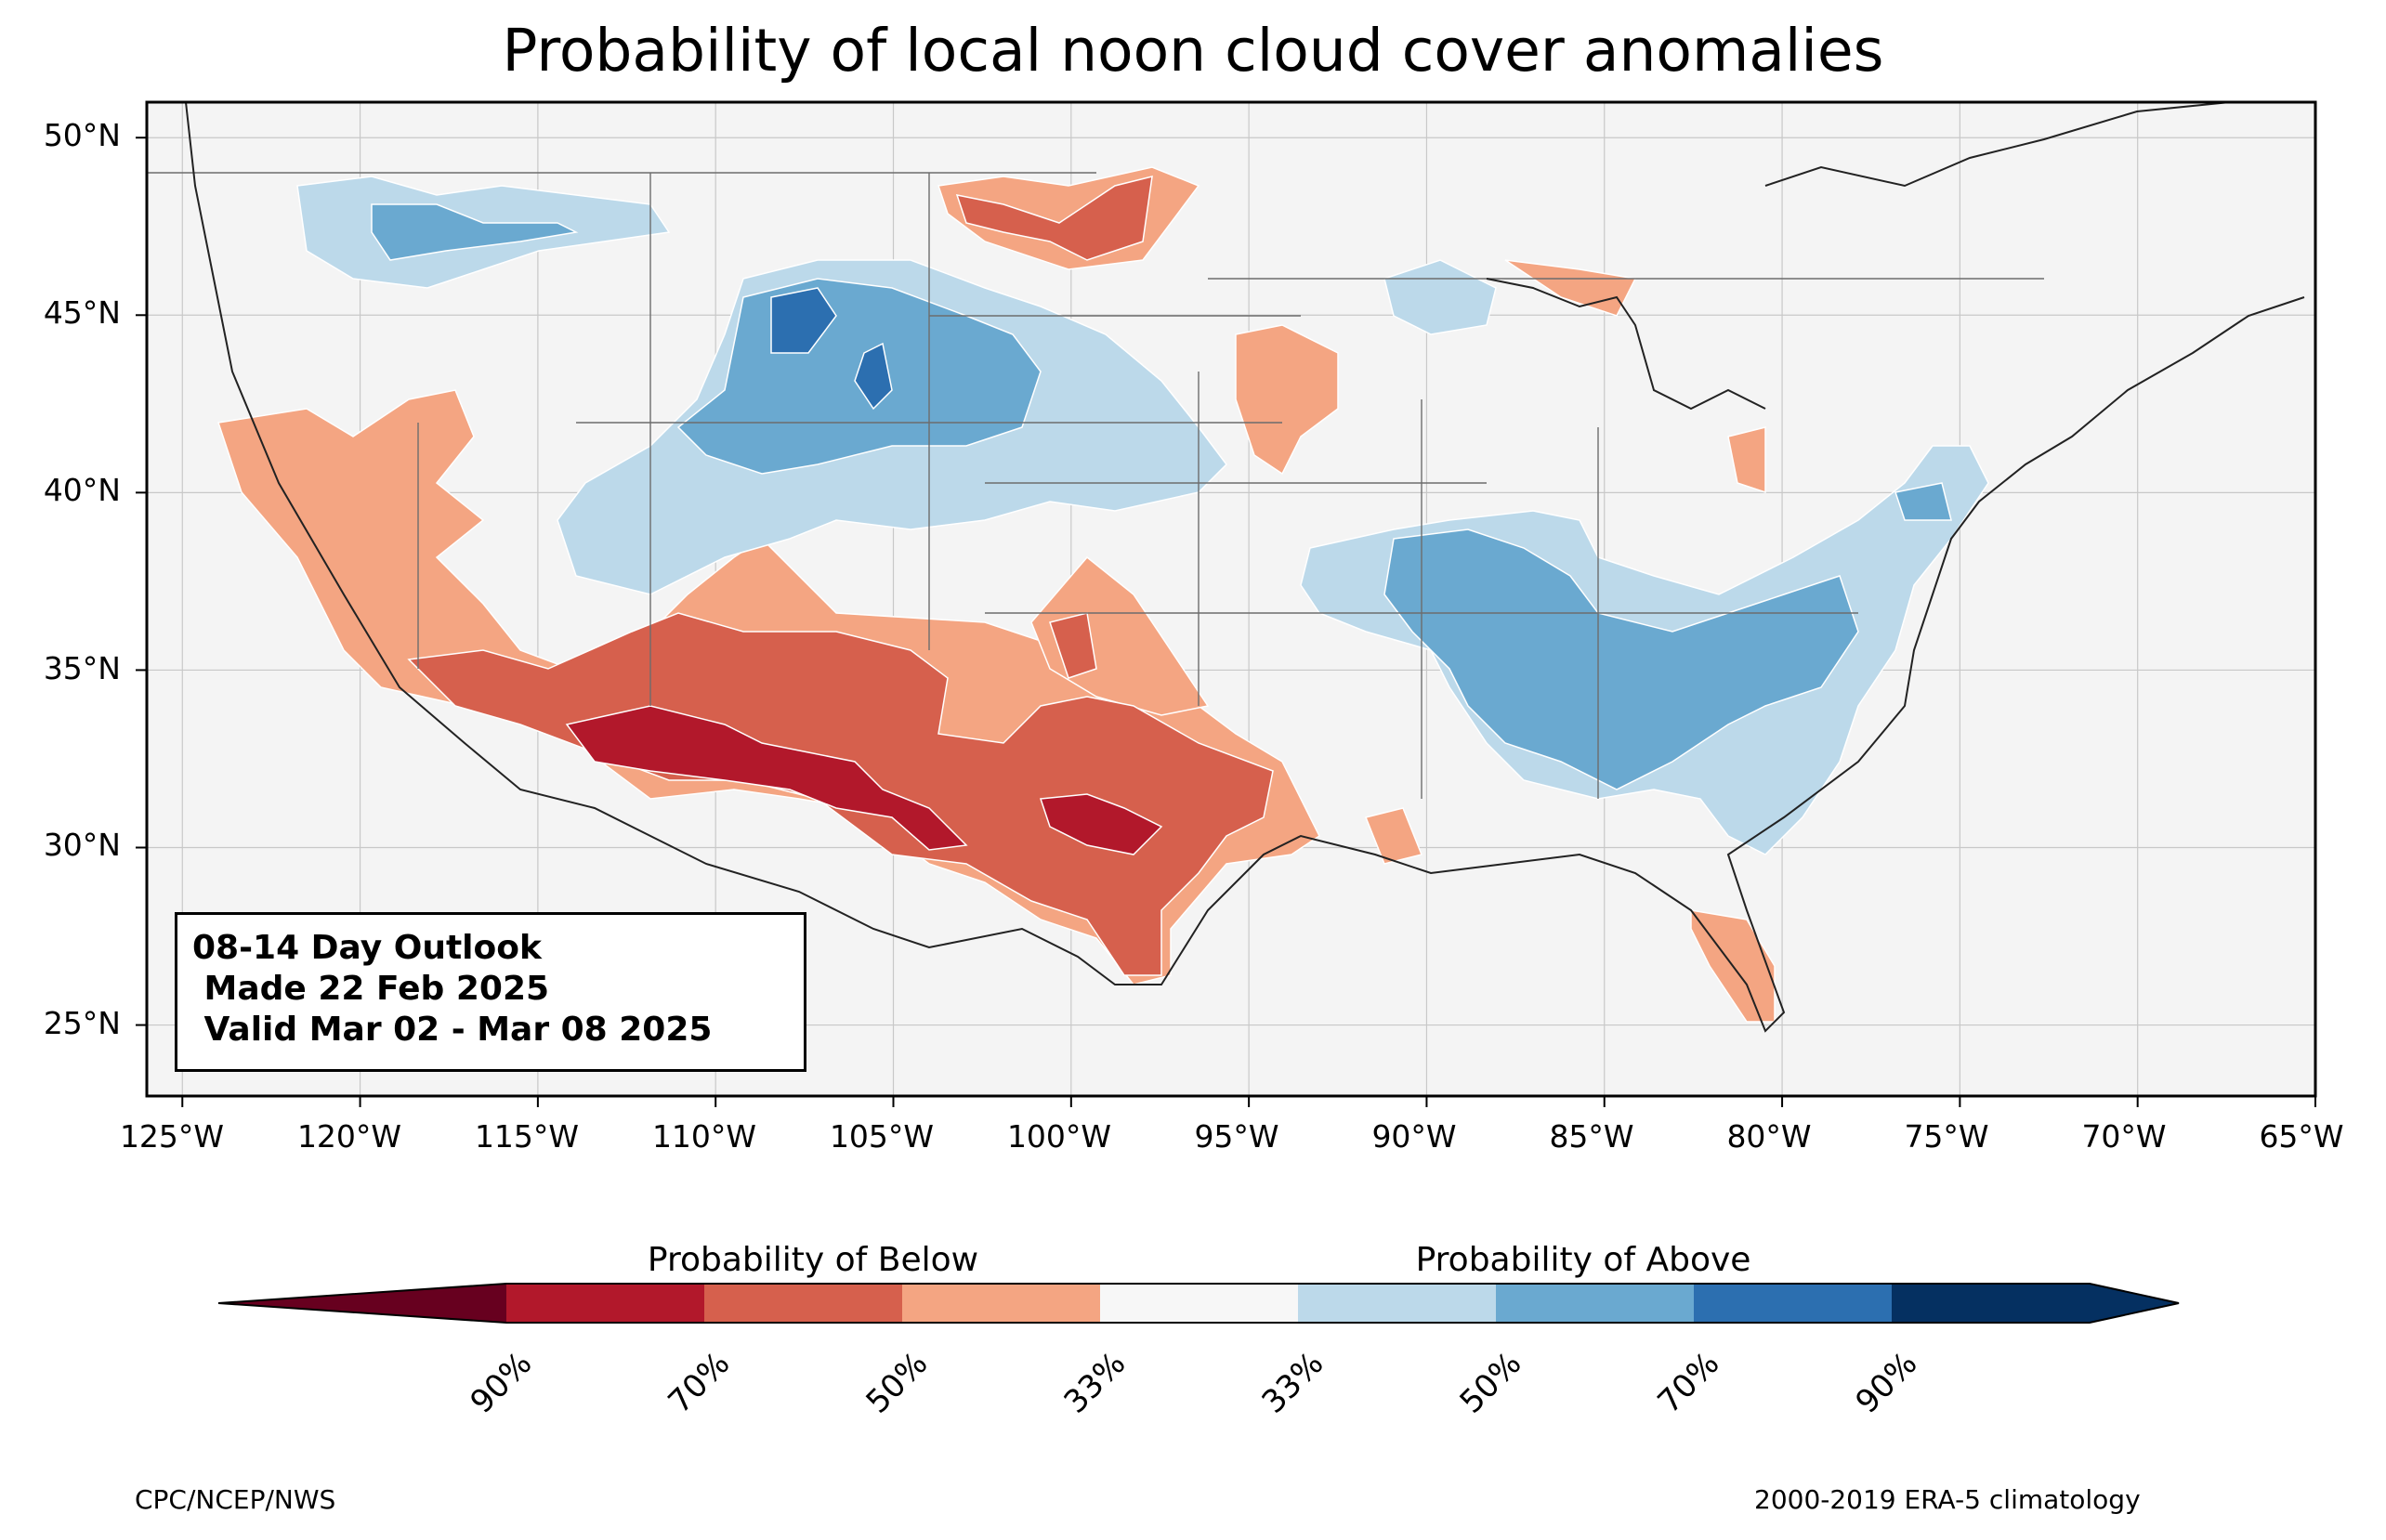 This screenshot has height=1540, width=2386. What do you see at coordinates (349, 1136) in the screenshot?
I see `lon-label: 120°W` at bounding box center [349, 1136].